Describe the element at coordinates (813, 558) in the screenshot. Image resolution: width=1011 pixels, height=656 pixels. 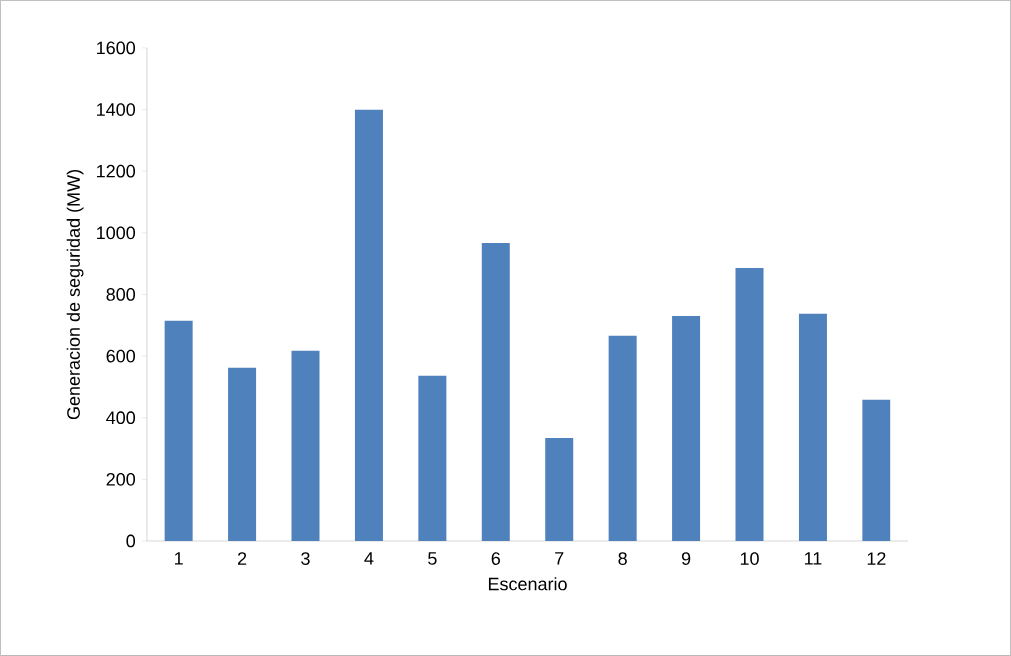
I see `x-tick-label: 11` at that location.